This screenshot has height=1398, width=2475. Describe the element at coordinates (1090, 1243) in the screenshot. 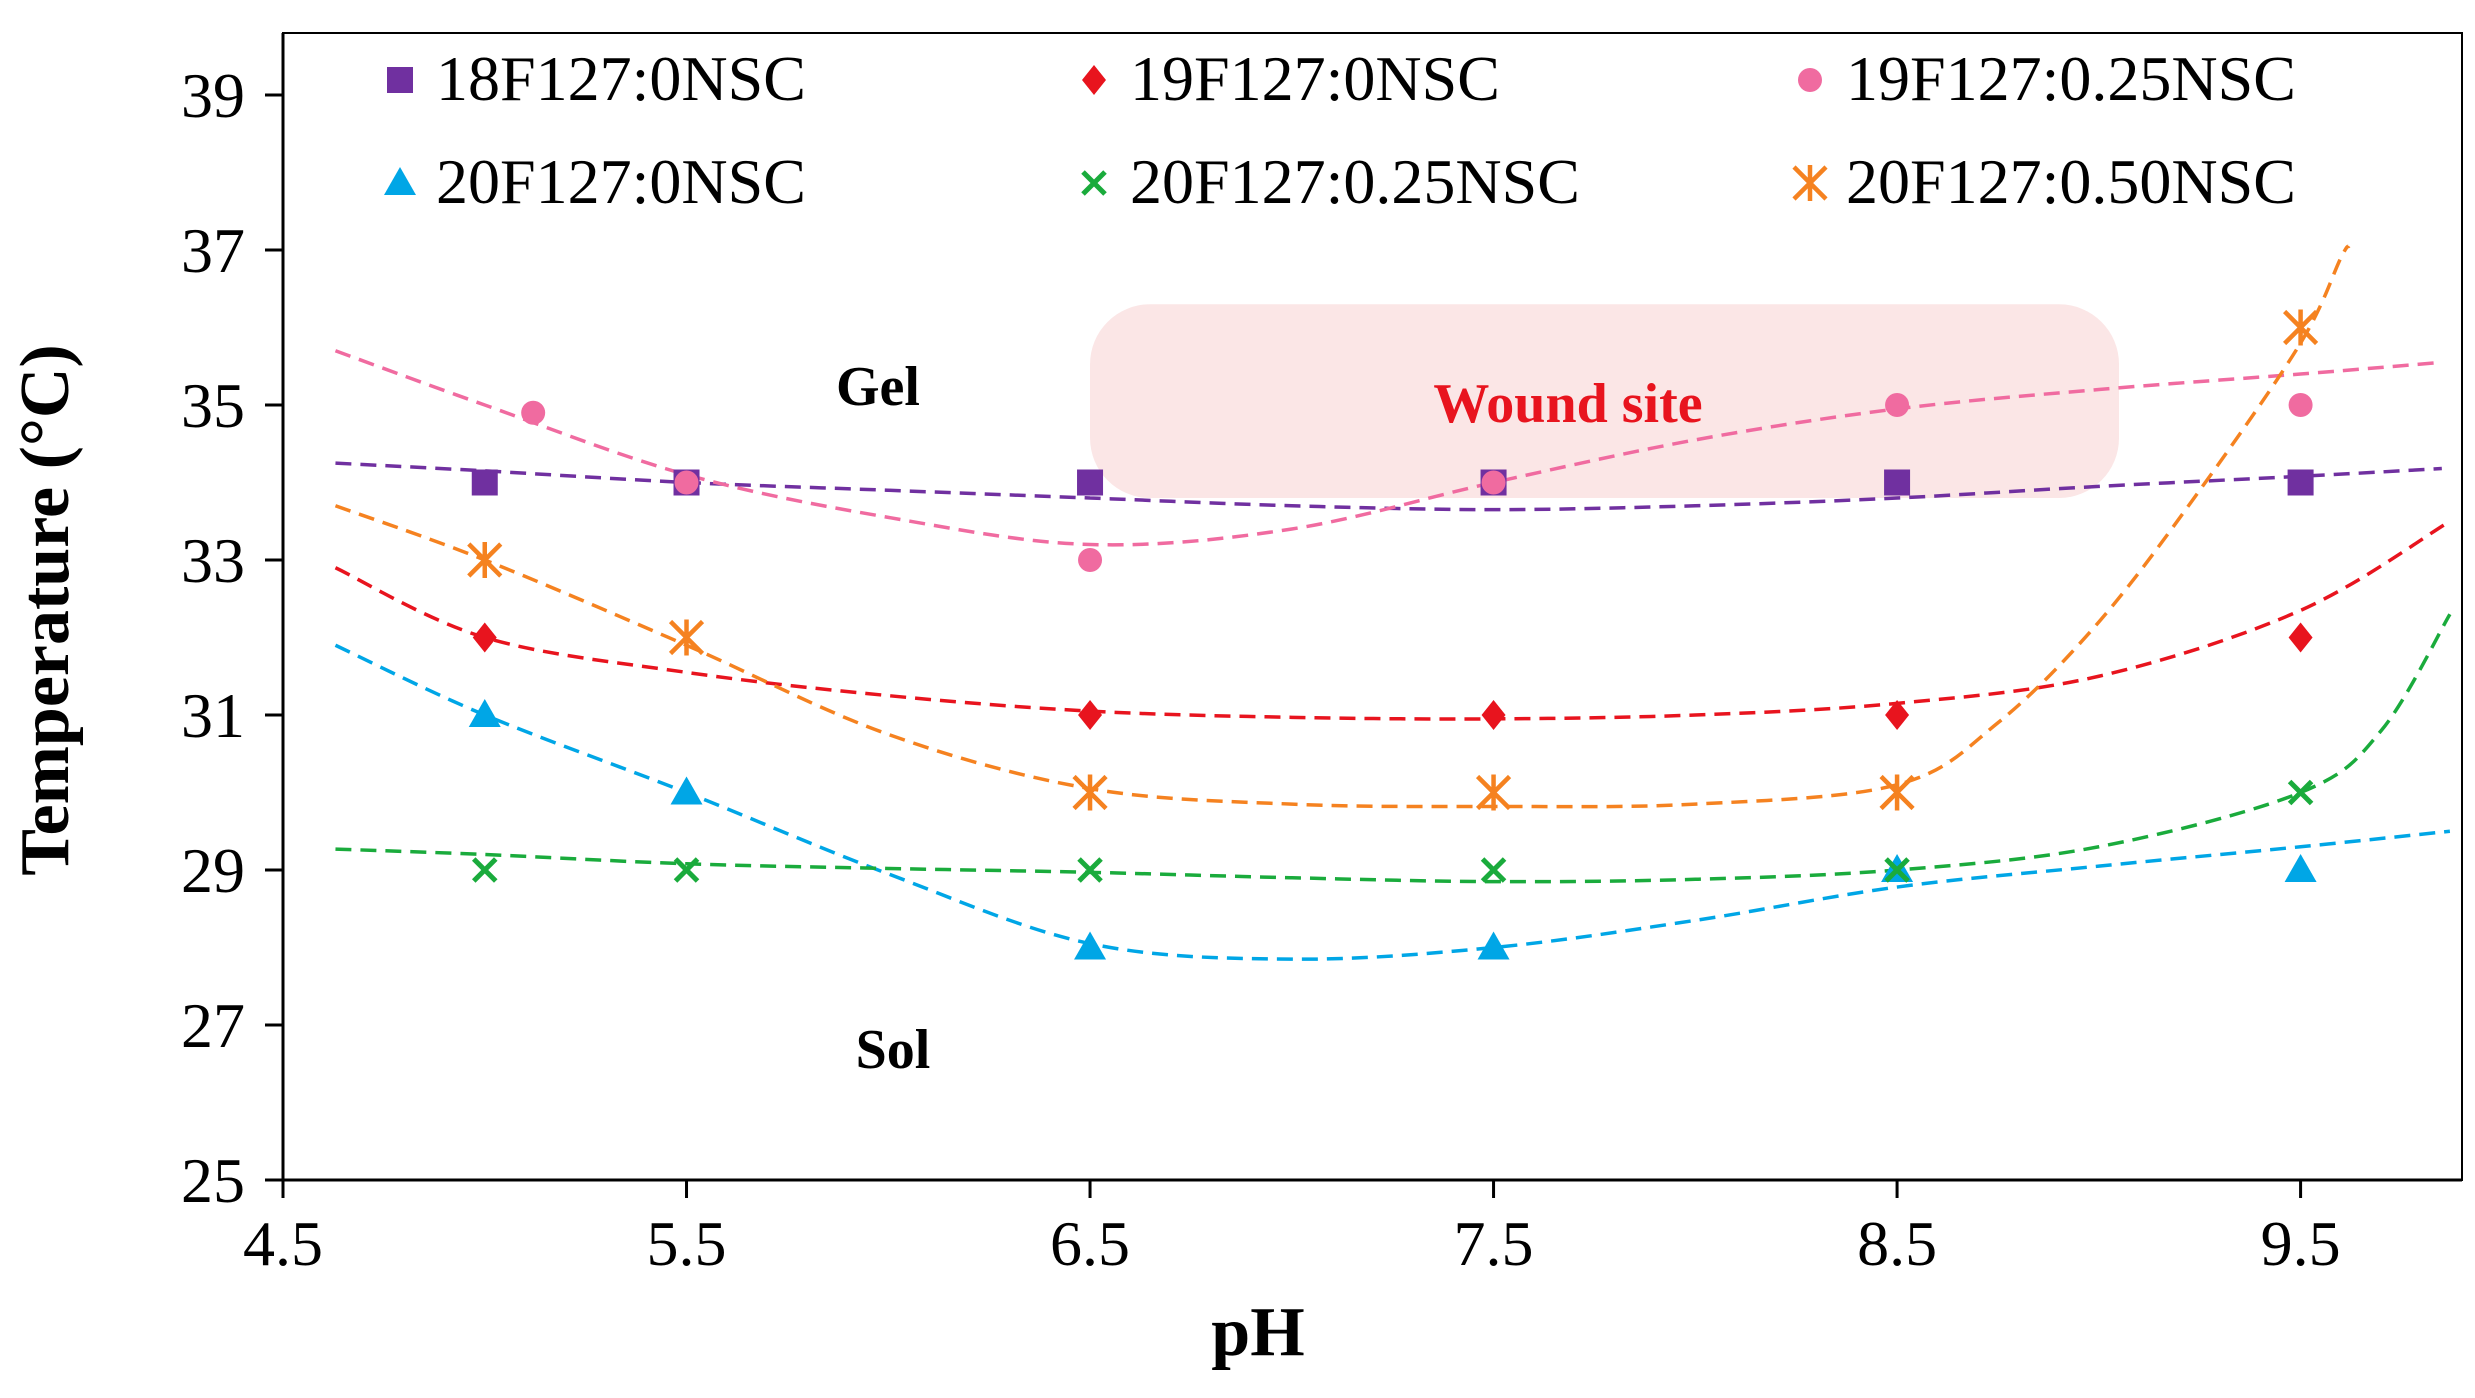

I see `x-tick-label: 6.5` at that location.